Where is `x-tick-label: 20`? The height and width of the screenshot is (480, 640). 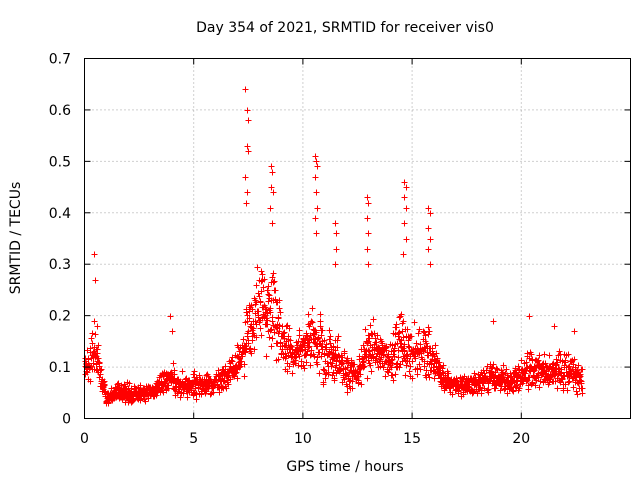
x-tick-label: 20 is located at coordinates (521, 439).